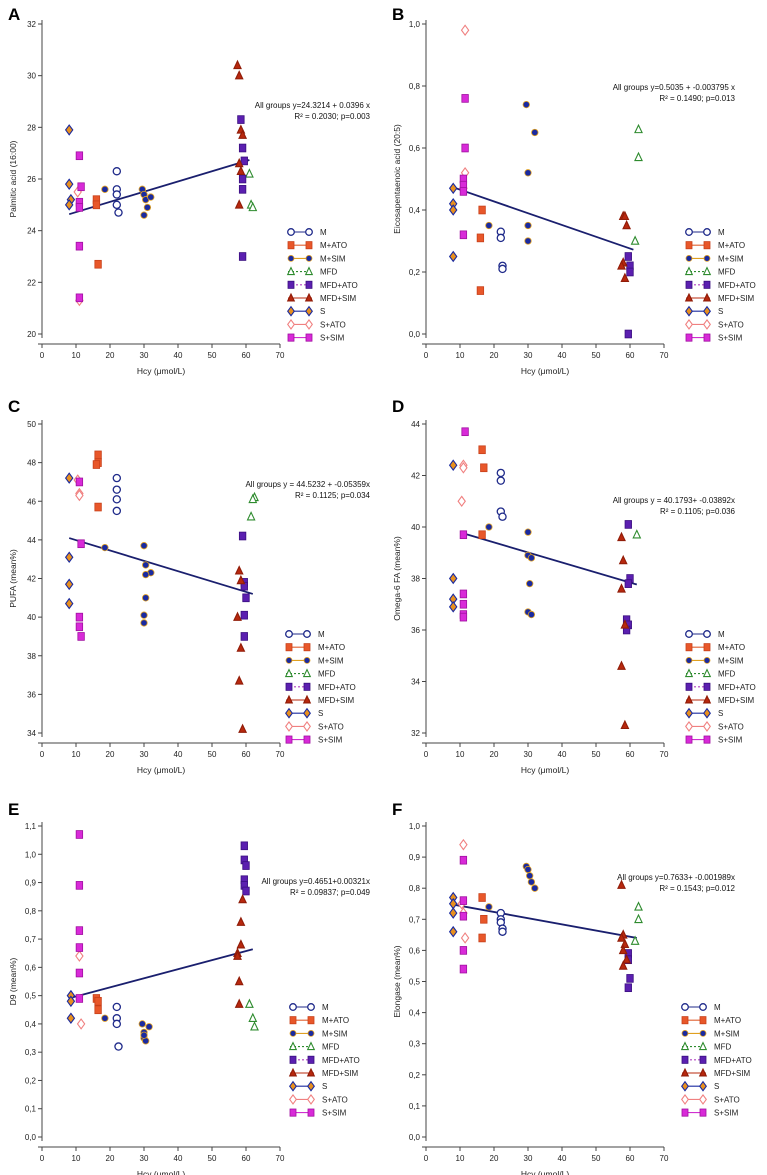  What do you see at coordinates (415, 950) in the screenshot?
I see `y-tick-label: 0,6` at bounding box center [415, 950].